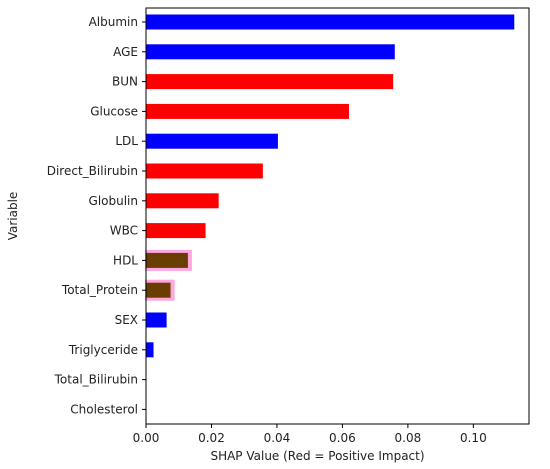 Image resolution: width=550 pixels, height=469 pixels. What do you see at coordinates (99, 290) in the screenshot?
I see `y-tick-label-total-protein: Total_Protein` at bounding box center [99, 290].